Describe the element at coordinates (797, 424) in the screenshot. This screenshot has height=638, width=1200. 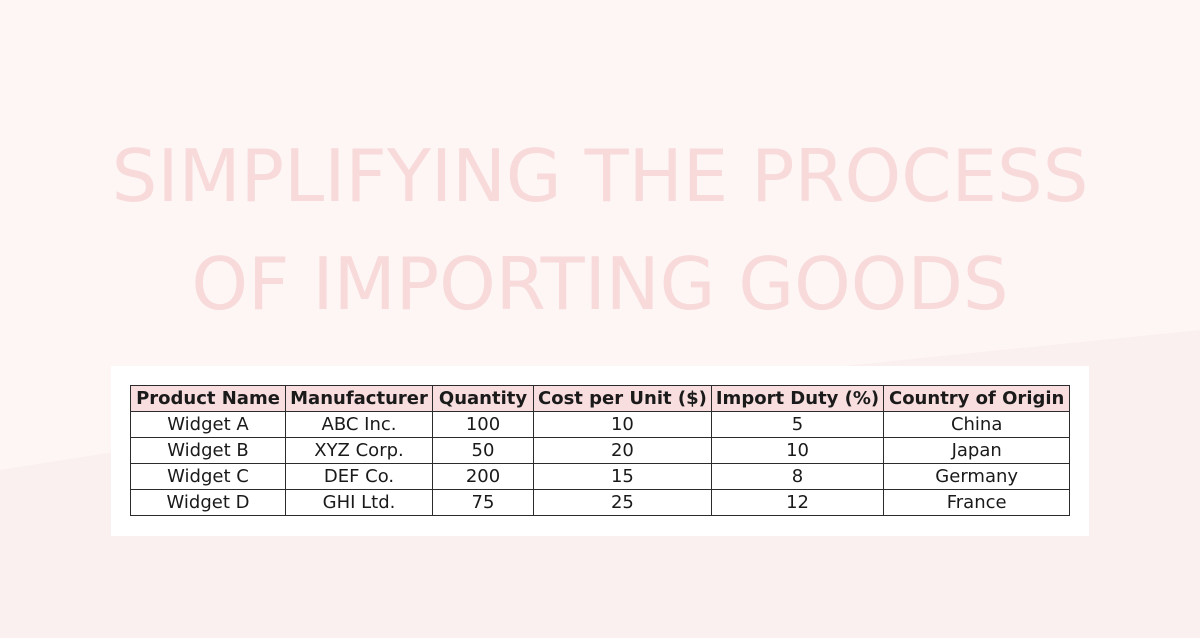
I see `cell-import-duty: 5` at that location.